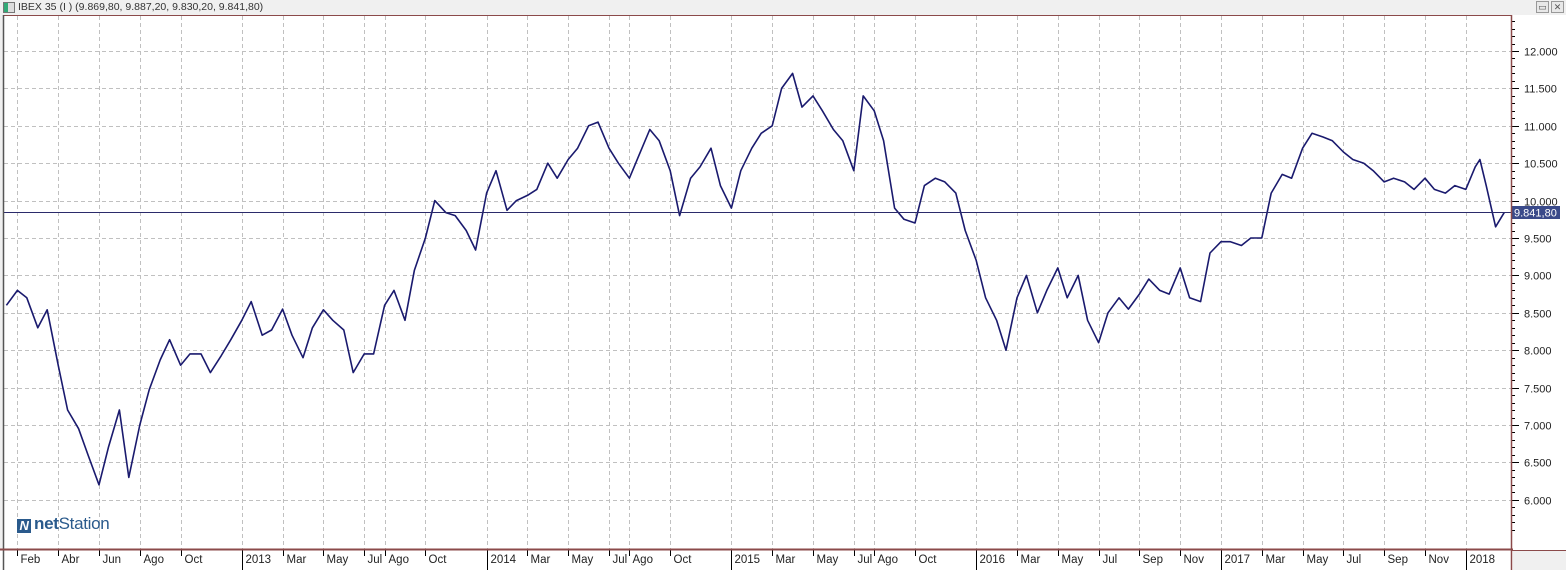  I want to click on y-tick-label: 11.000, so click(1540, 128).